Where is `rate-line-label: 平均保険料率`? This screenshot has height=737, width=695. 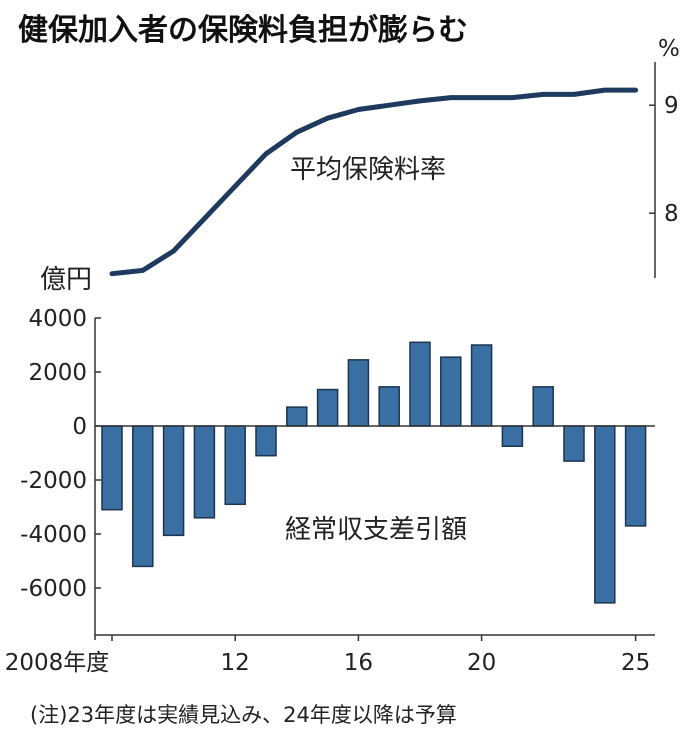 rate-line-label: 平均保険料率 is located at coordinates (368, 170).